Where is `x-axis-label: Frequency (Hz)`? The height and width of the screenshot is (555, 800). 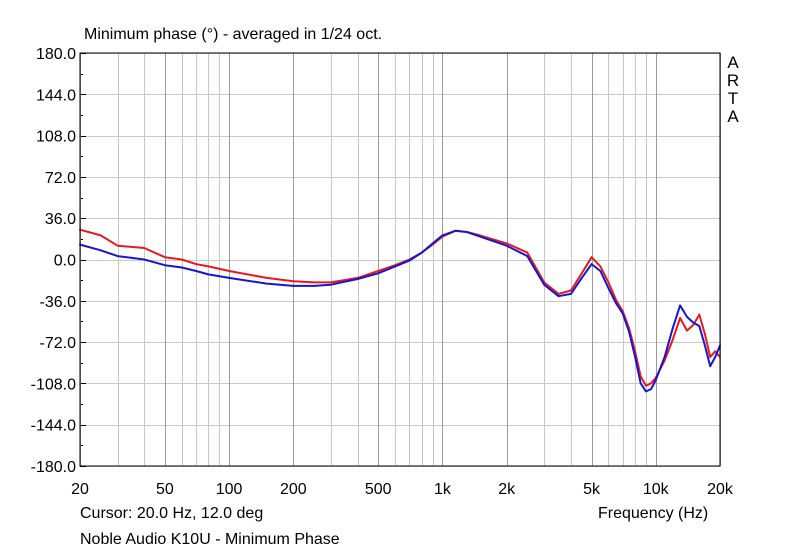 x-axis-label: Frequency (Hz) is located at coordinates (653, 513).